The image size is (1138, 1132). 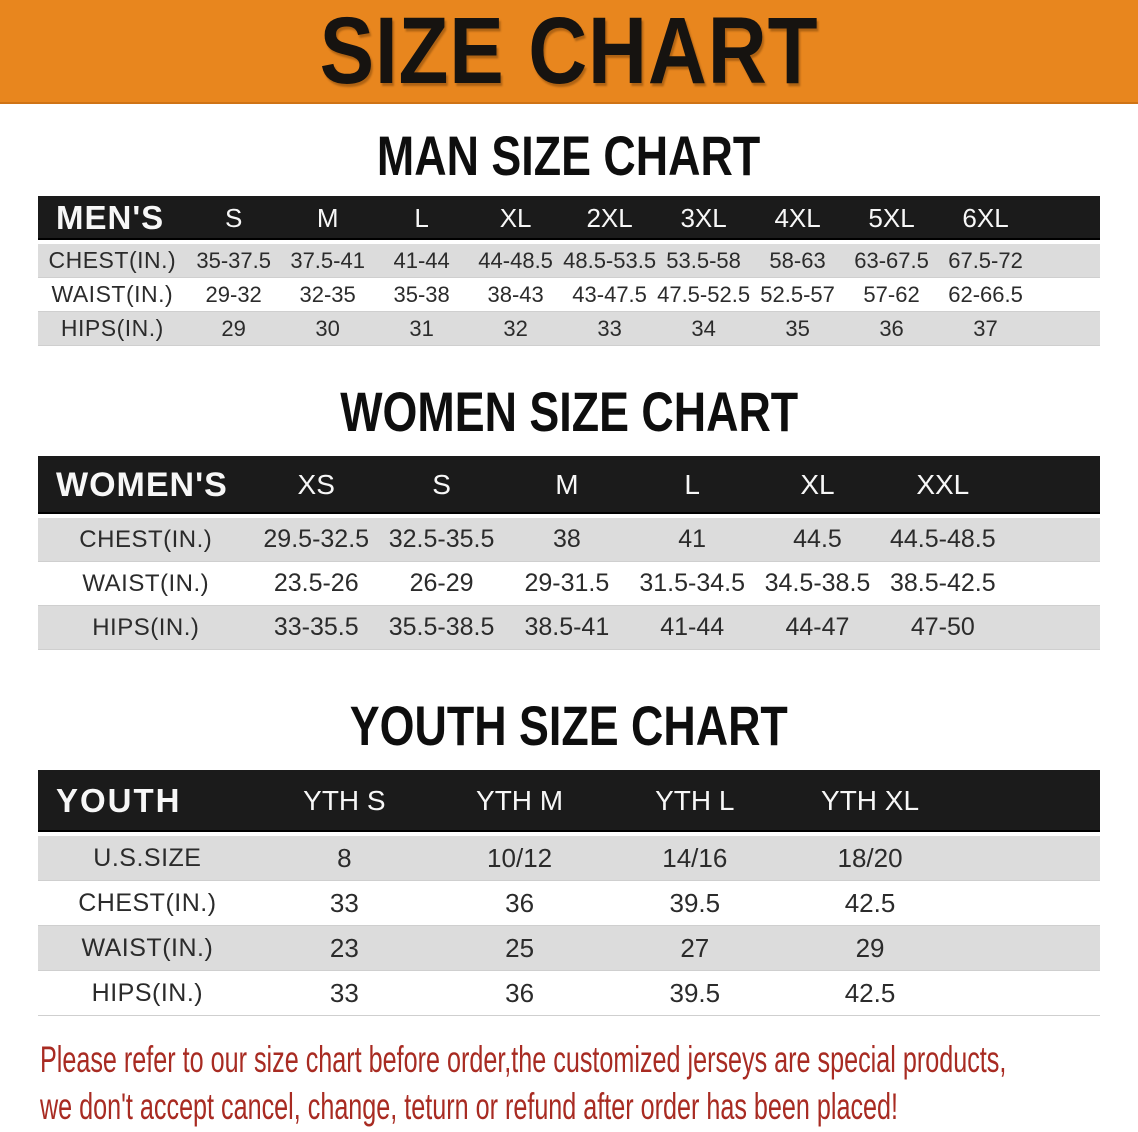 What do you see at coordinates (316, 628) in the screenshot?
I see `value-cell: 33-35.5` at bounding box center [316, 628].